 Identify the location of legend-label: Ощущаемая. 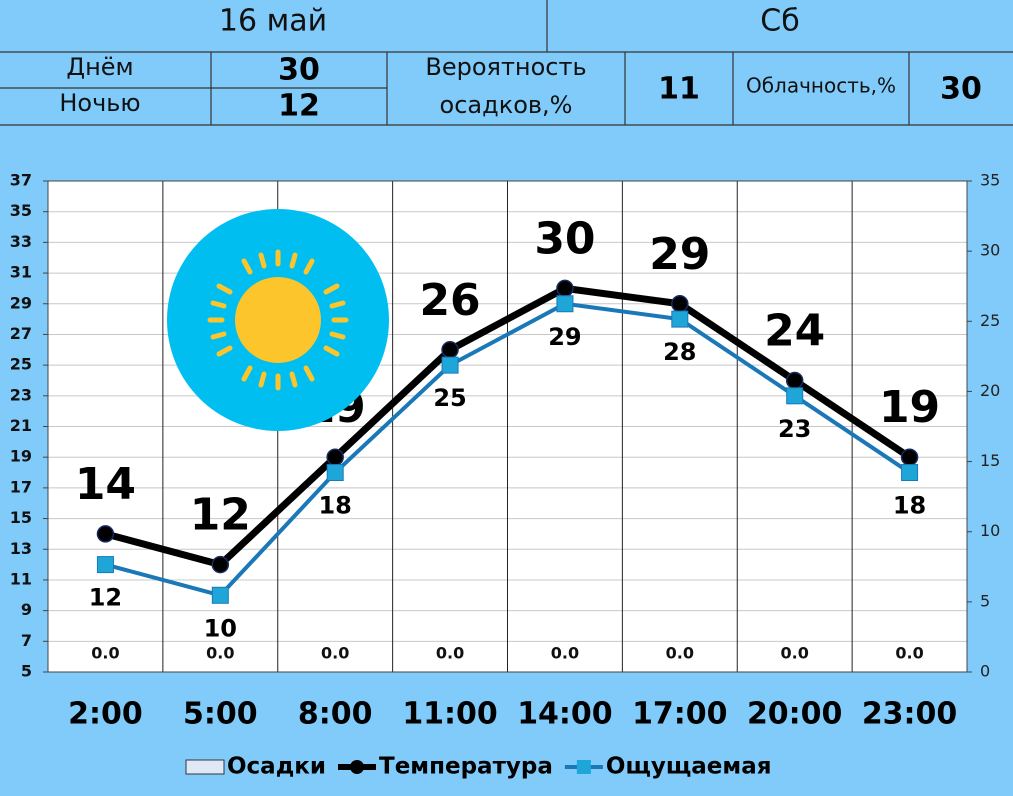
(689, 767).